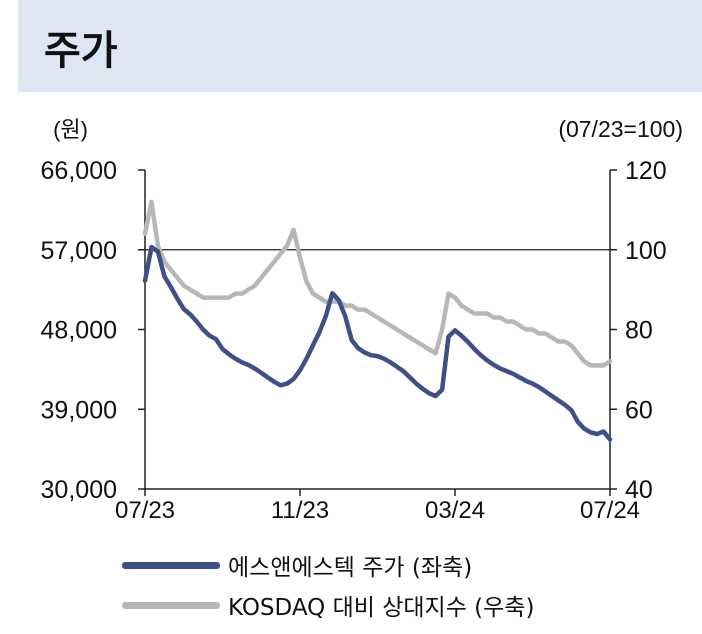  Describe the element at coordinates (620, 129) in the screenshot. I see `right-axis-unit: (07/23=100)` at that location.